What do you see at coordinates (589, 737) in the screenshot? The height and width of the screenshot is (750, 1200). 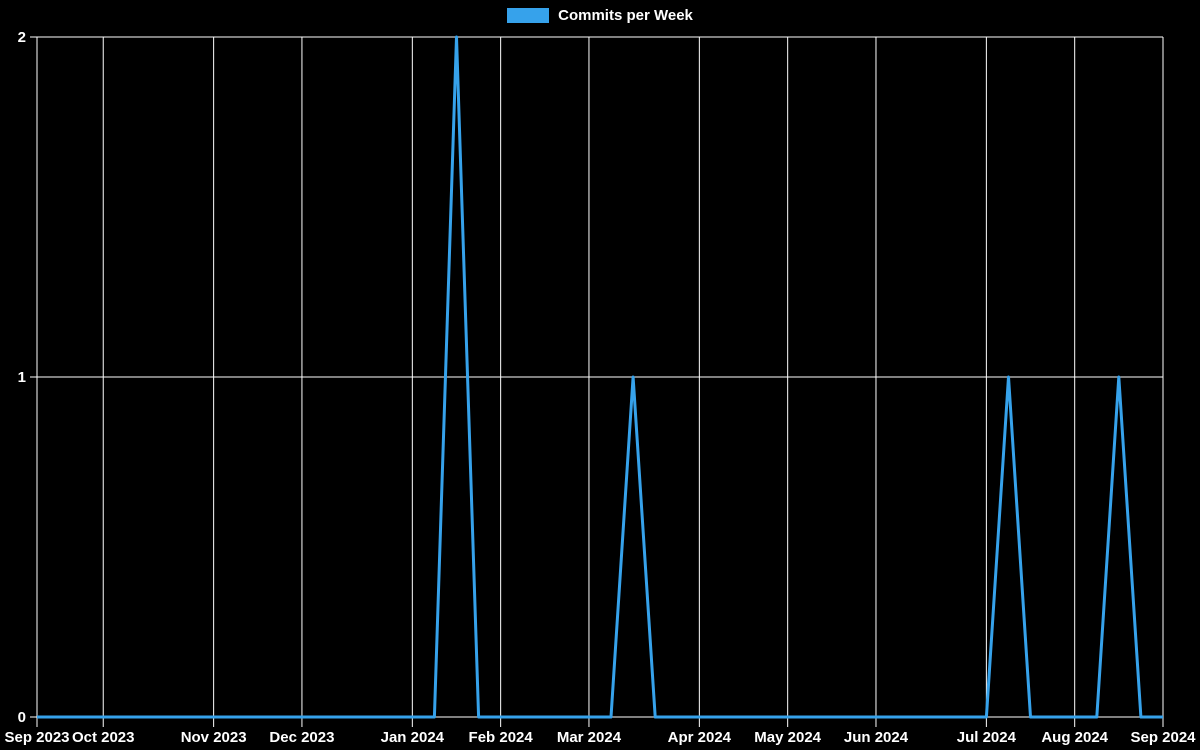 I see `x-axis-tick-label: Mar 2024` at bounding box center [589, 737].